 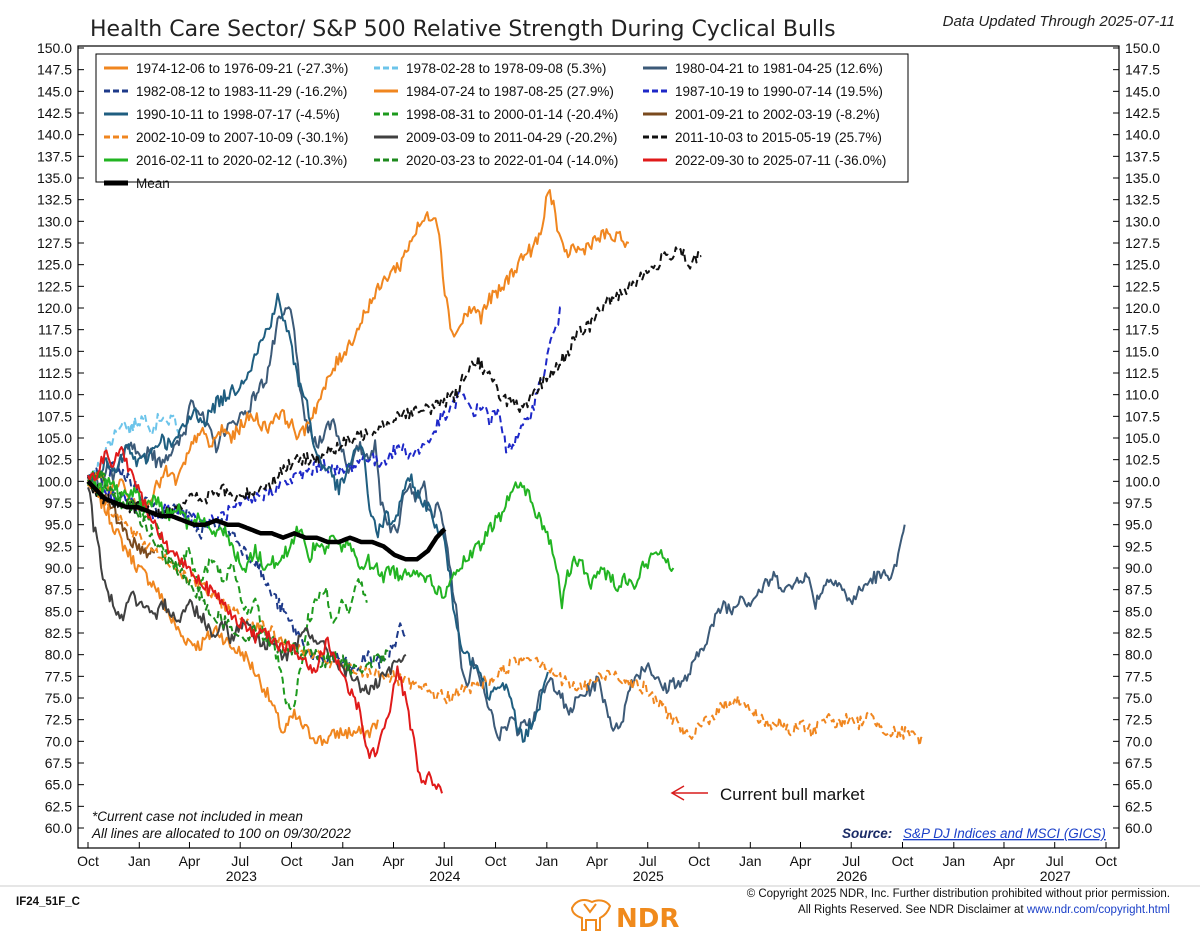 I want to click on legend-label: 2001-09-21 to 2002-03-19 (-8.2%), so click(x=777, y=114).